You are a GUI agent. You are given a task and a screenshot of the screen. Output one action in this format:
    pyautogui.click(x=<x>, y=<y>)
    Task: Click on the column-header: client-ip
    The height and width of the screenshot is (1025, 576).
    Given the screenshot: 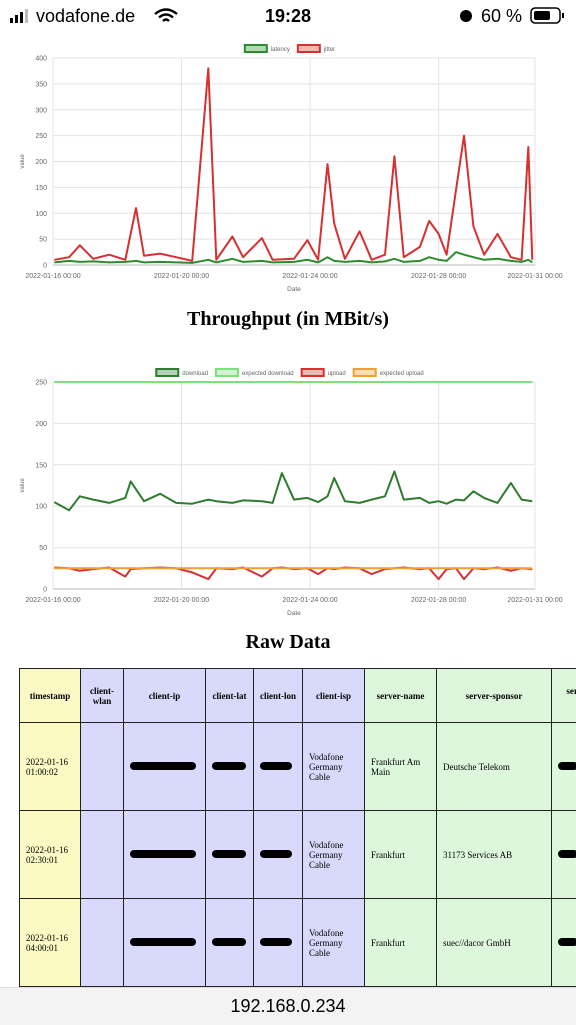 What is the action you would take?
    pyautogui.click(x=165, y=696)
    